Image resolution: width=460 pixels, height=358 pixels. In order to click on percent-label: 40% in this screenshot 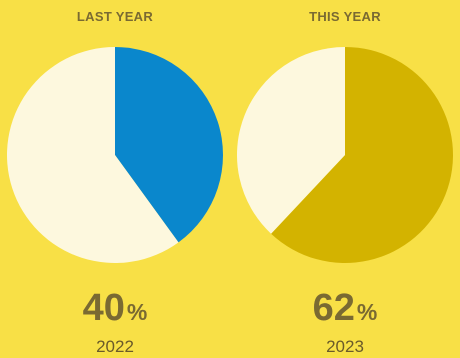, I will do `click(115, 308)`.